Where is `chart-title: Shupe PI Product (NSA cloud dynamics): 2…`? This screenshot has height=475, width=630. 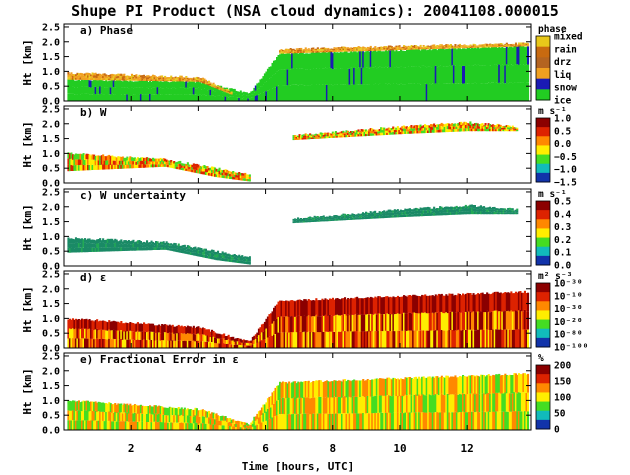
chart-title: Shupe PI Product (NSA cloud dynamics): 2… is located at coordinates (315, 11).